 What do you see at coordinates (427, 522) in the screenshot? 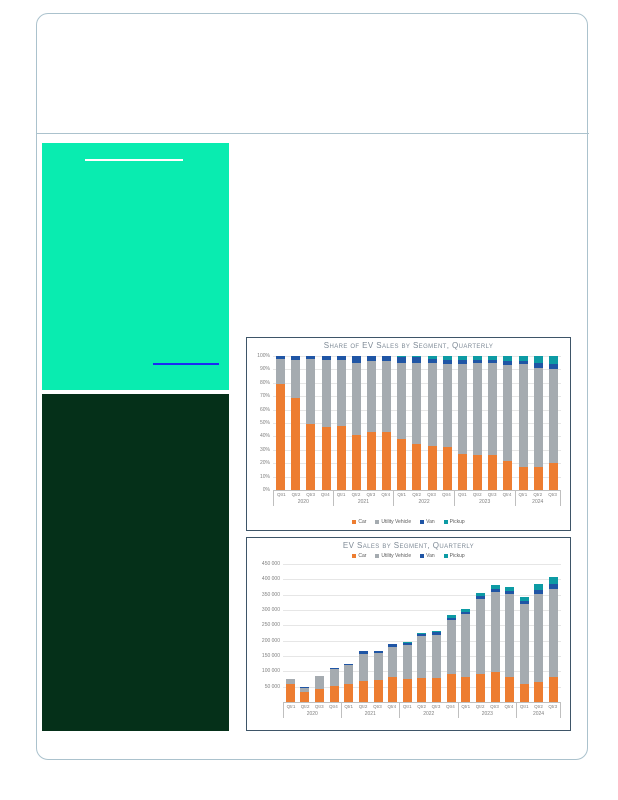
I see `legend-item: Van` at bounding box center [427, 522].